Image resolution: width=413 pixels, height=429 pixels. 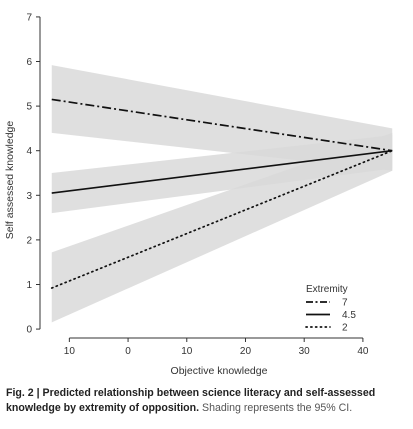 What do you see at coordinates (345, 328) in the screenshot?
I see `legend-label-3: 2` at bounding box center [345, 328].